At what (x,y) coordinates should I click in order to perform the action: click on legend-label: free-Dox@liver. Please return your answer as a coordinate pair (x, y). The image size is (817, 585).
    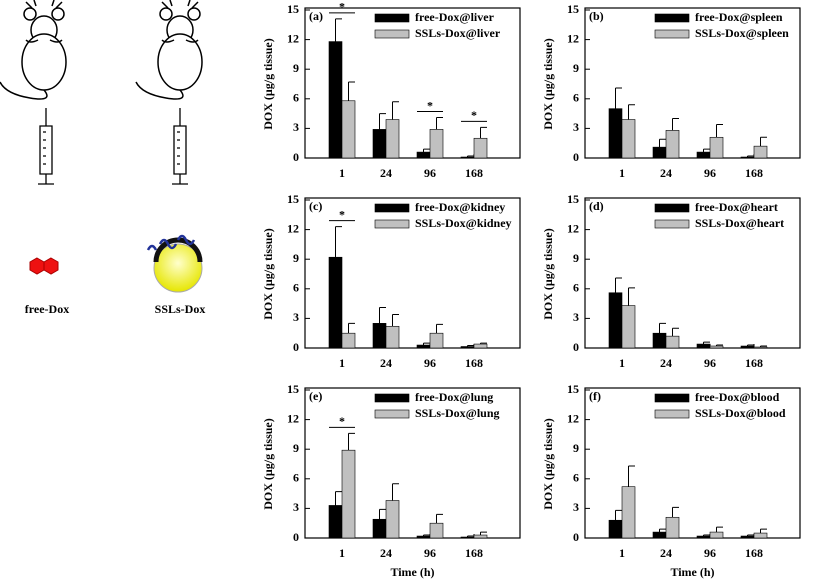
    Looking at the image, I should click on (455, 17).